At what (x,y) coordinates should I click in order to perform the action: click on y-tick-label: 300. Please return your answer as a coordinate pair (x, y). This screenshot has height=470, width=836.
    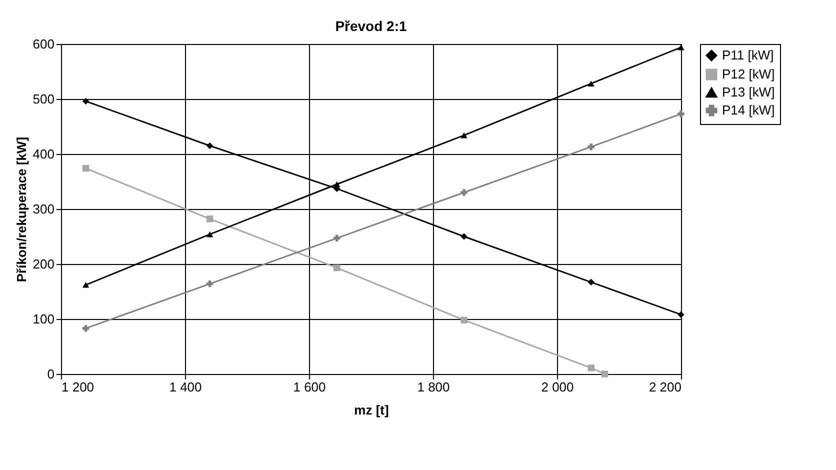
    Looking at the image, I should click on (43, 209).